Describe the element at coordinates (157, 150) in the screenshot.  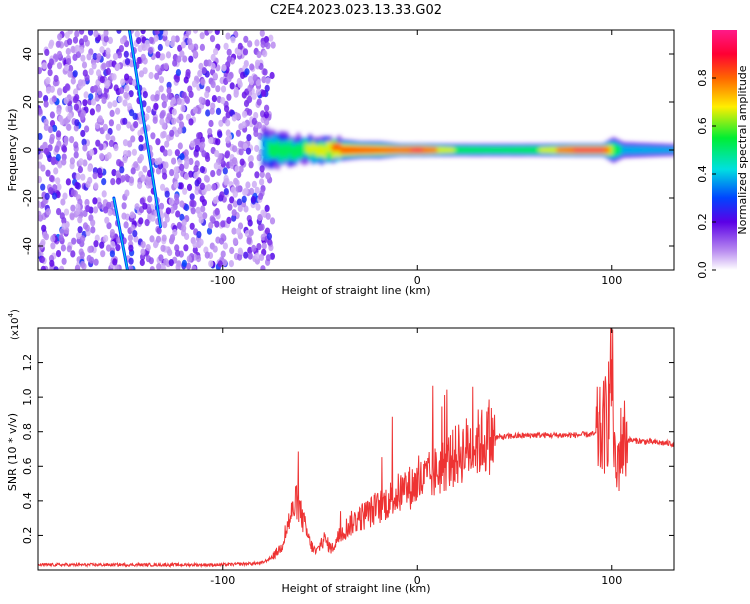
I see `noise-region` at that location.